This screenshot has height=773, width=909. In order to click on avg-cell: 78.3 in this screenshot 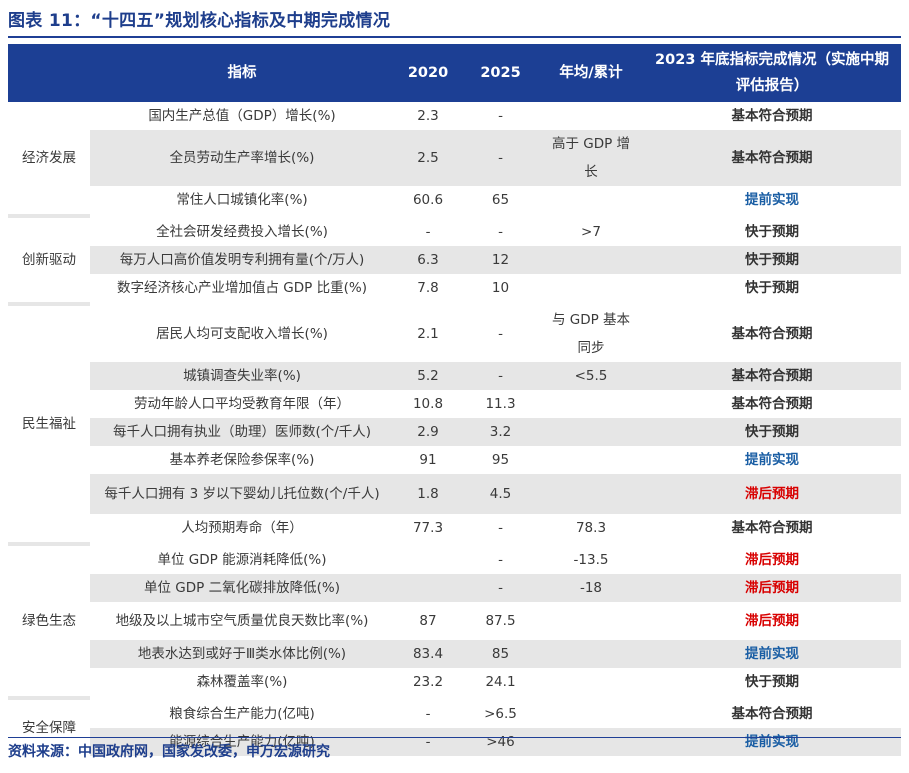, I will do `click(591, 528)`.